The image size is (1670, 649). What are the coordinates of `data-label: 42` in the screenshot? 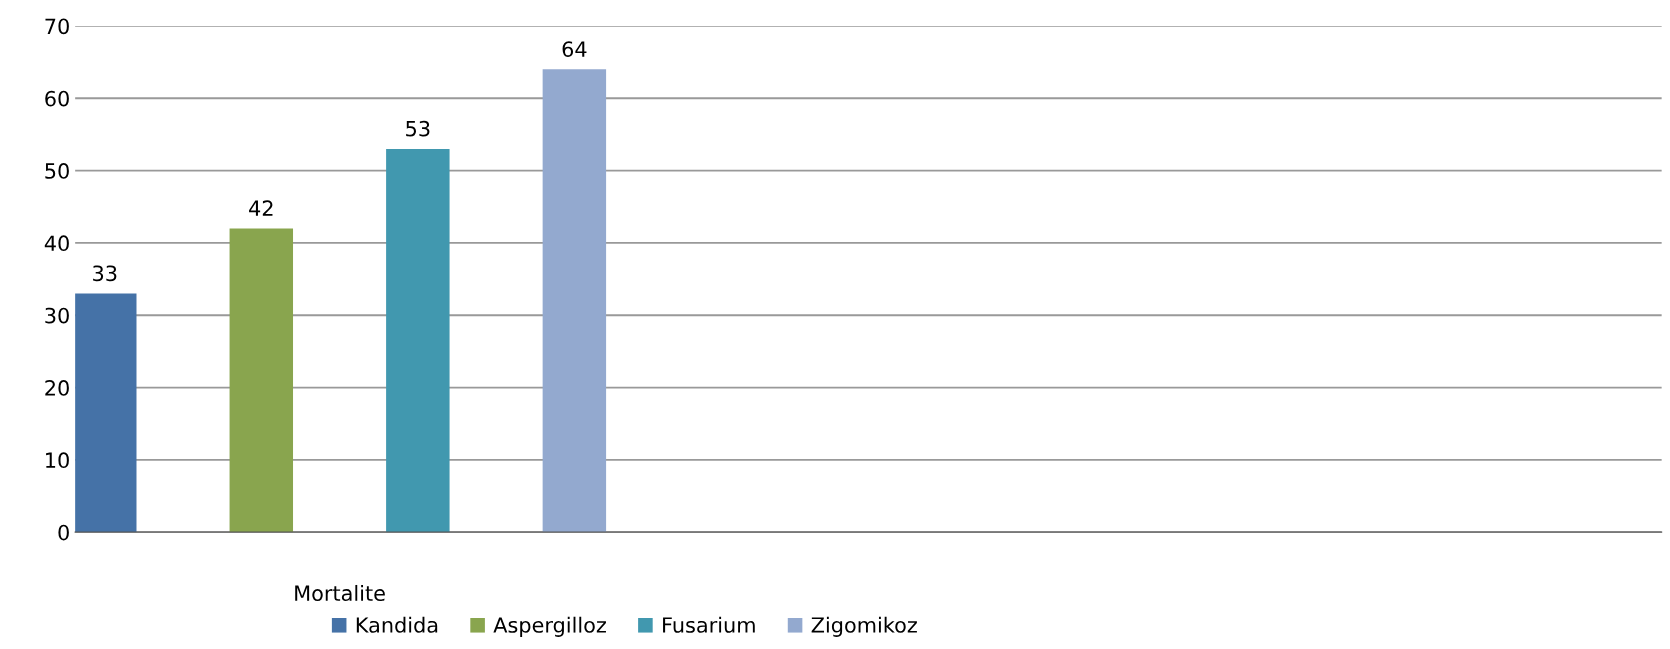 It's located at (261, 208).